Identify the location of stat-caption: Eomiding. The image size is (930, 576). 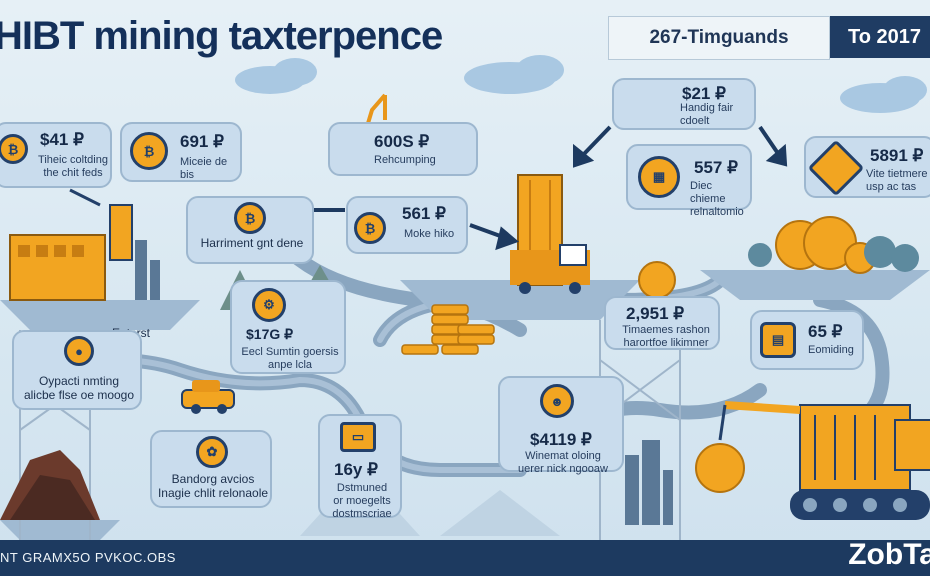
(831, 350).